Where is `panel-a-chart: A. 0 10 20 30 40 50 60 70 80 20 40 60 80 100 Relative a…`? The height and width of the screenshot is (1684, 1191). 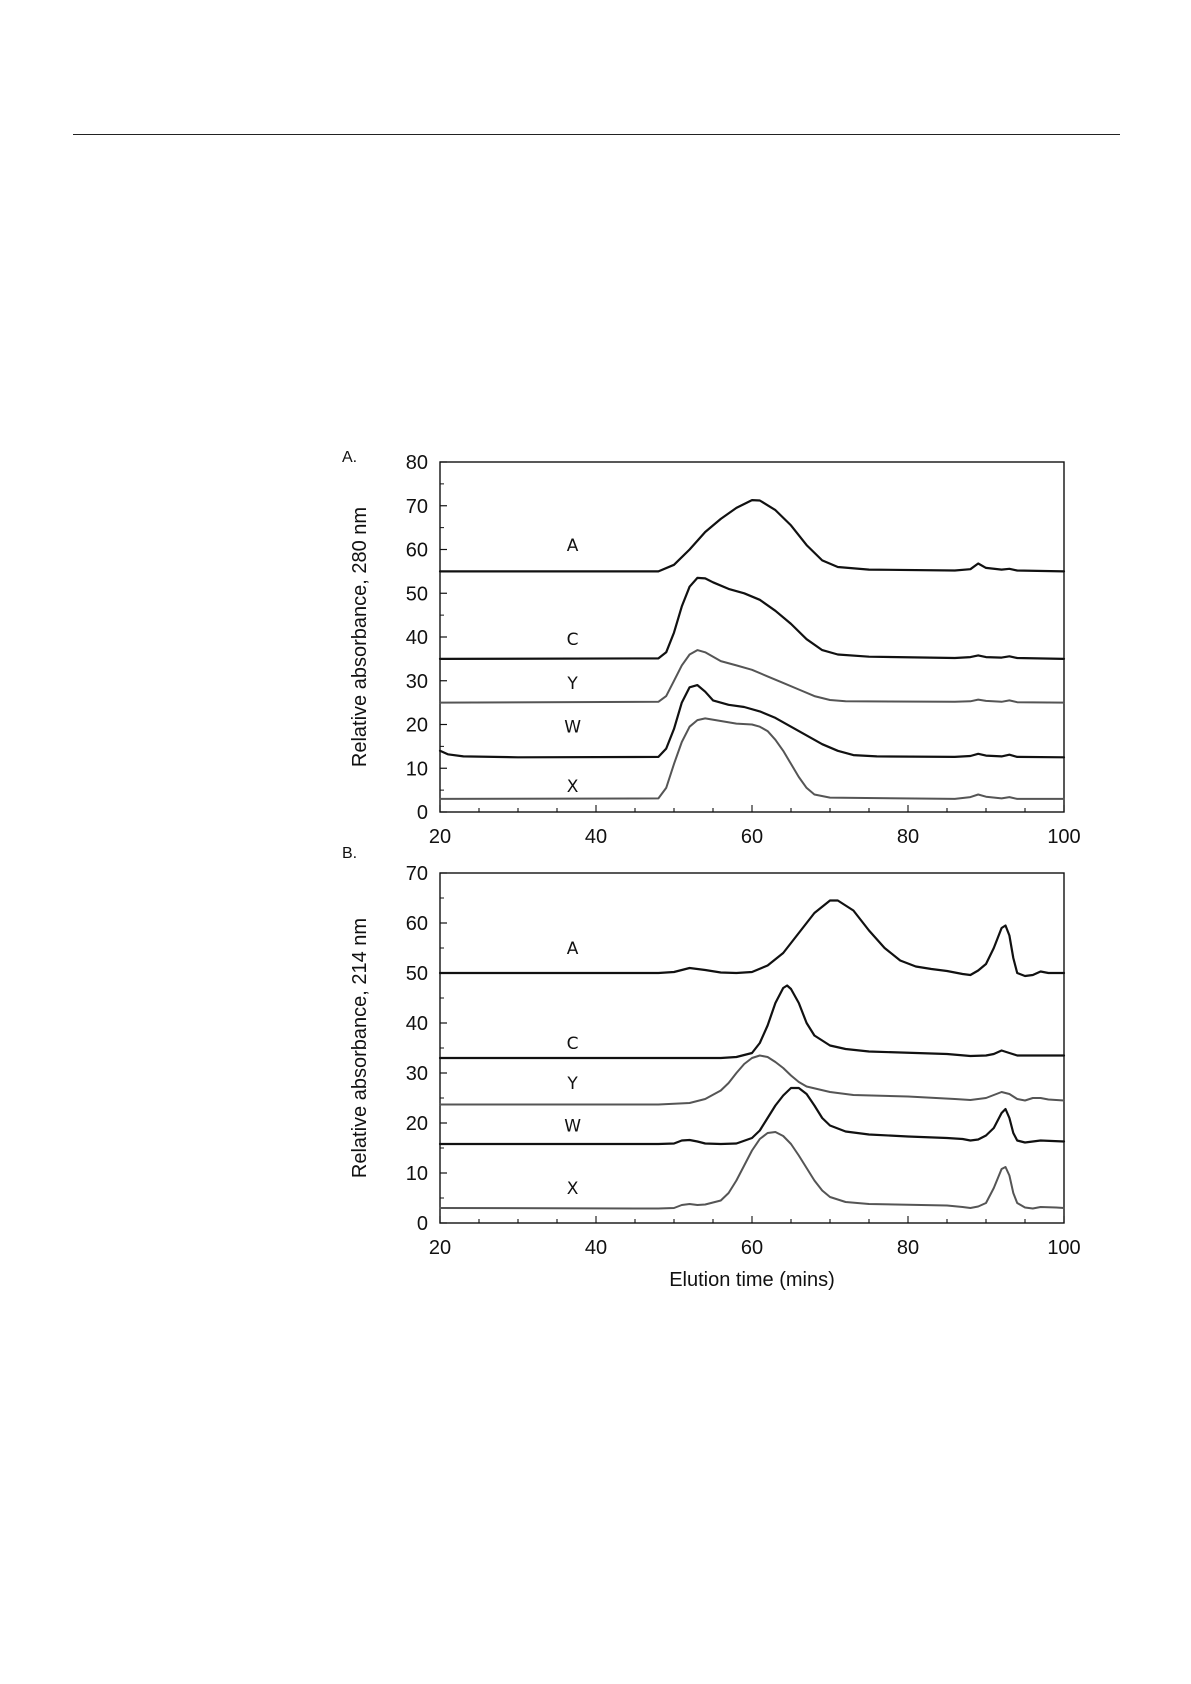
panel-a-chart: A. 0 10 20 30 40 50 60 70 80 20 40 60 80 100 Relative a… is located at coordinates (711, 648).